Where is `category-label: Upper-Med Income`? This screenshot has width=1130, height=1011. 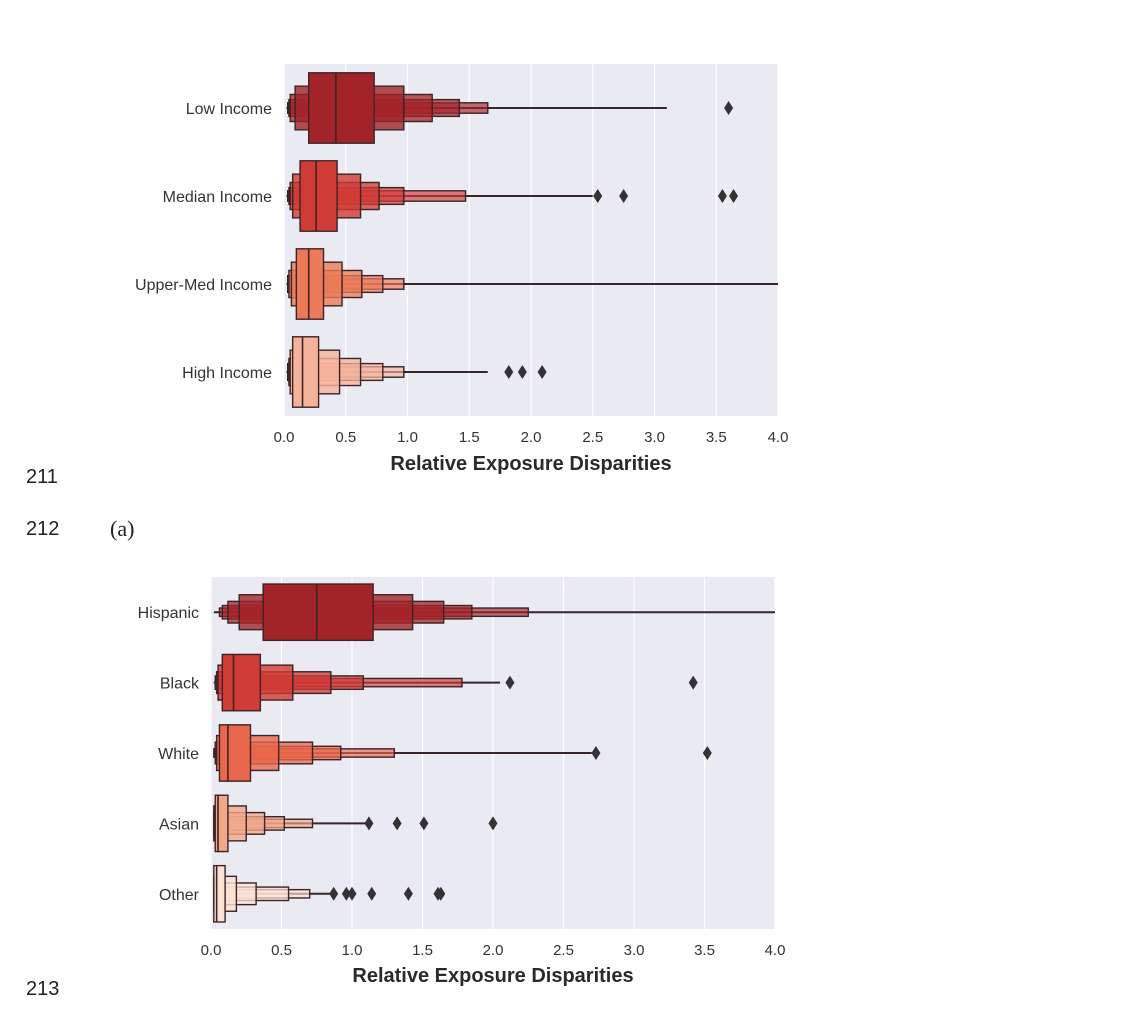
category-label: Upper-Med Income is located at coordinates (203, 285).